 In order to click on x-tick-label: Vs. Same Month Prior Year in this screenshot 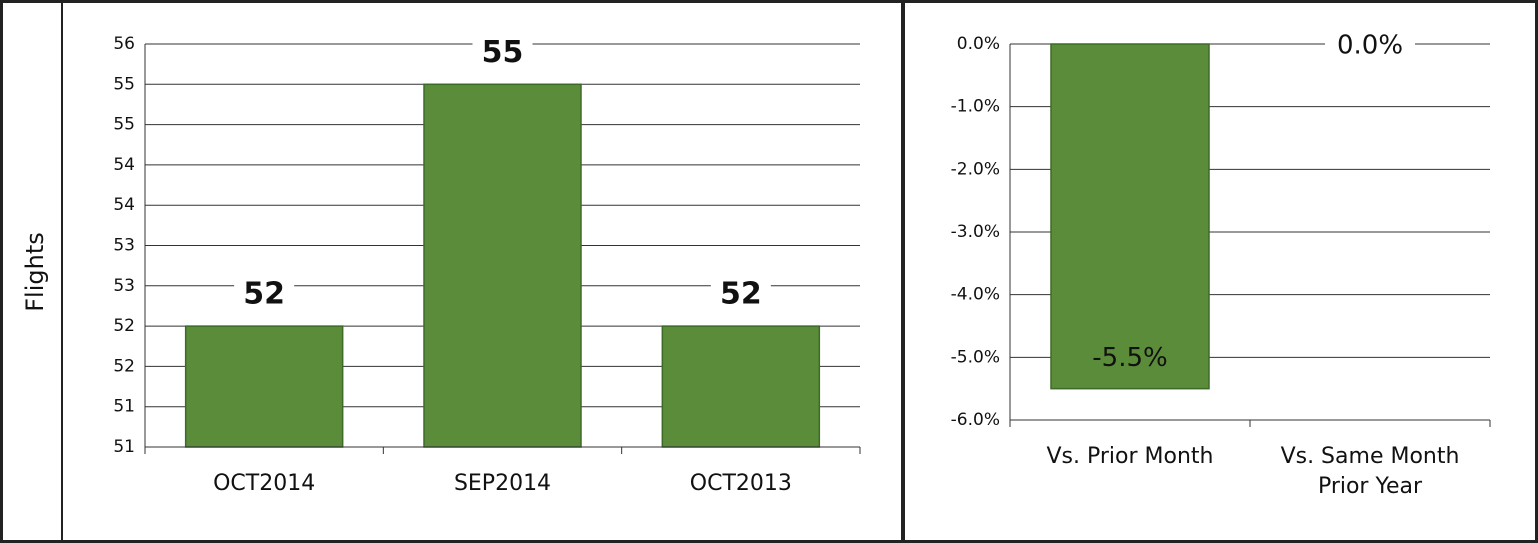, I will do `click(1370, 471)`.